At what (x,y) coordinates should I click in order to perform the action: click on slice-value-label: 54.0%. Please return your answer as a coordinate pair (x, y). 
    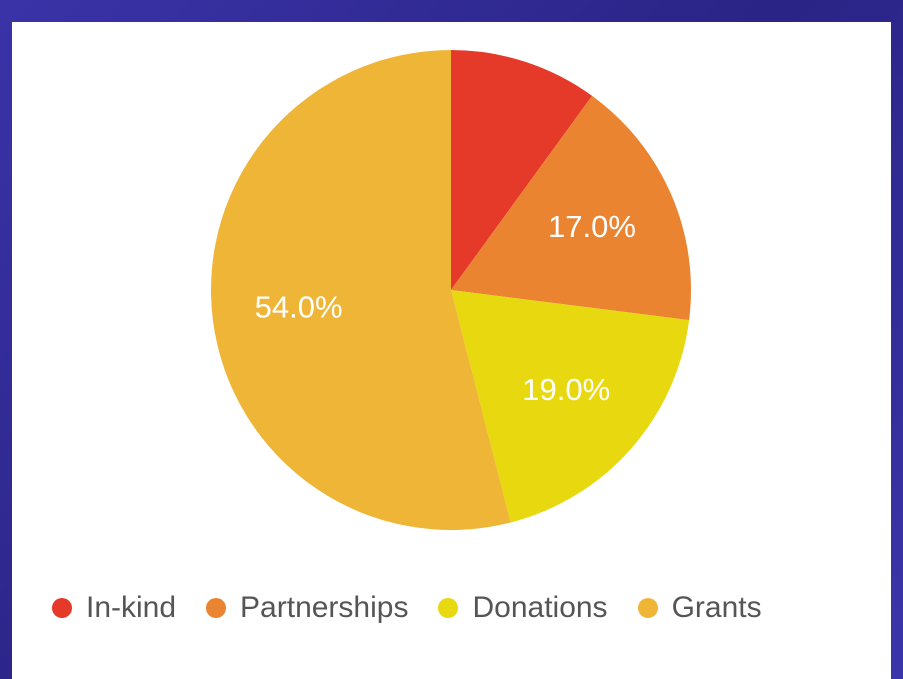
    Looking at the image, I should click on (299, 306).